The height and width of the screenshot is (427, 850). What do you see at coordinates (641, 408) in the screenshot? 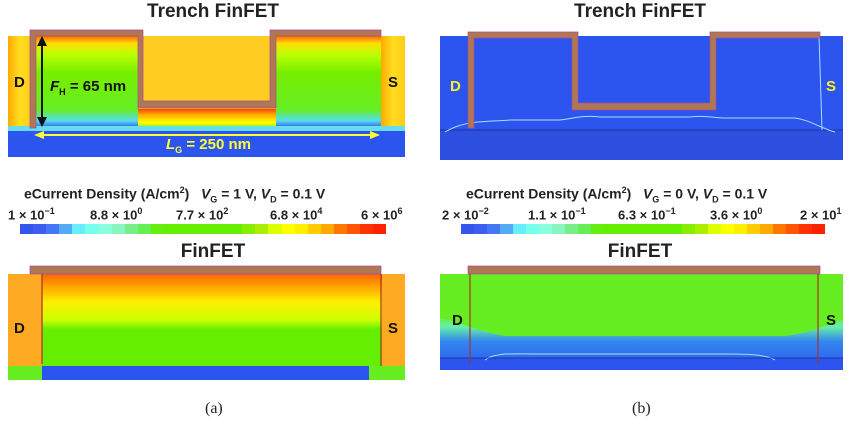
I see `caption-b: (b)` at bounding box center [641, 408].